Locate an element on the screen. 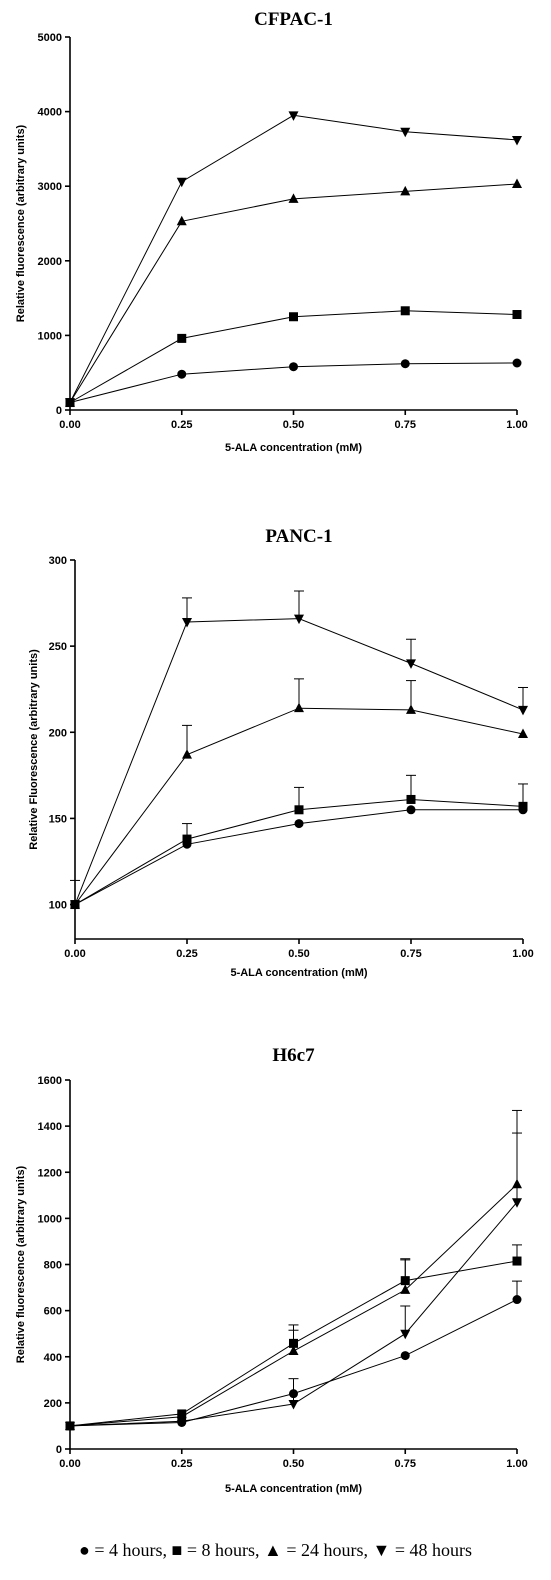 Image resolution: width=551 pixels, height=1580 pixels. legend-item-48-hours: ▼ = 48 hours is located at coordinates (422, 1550).